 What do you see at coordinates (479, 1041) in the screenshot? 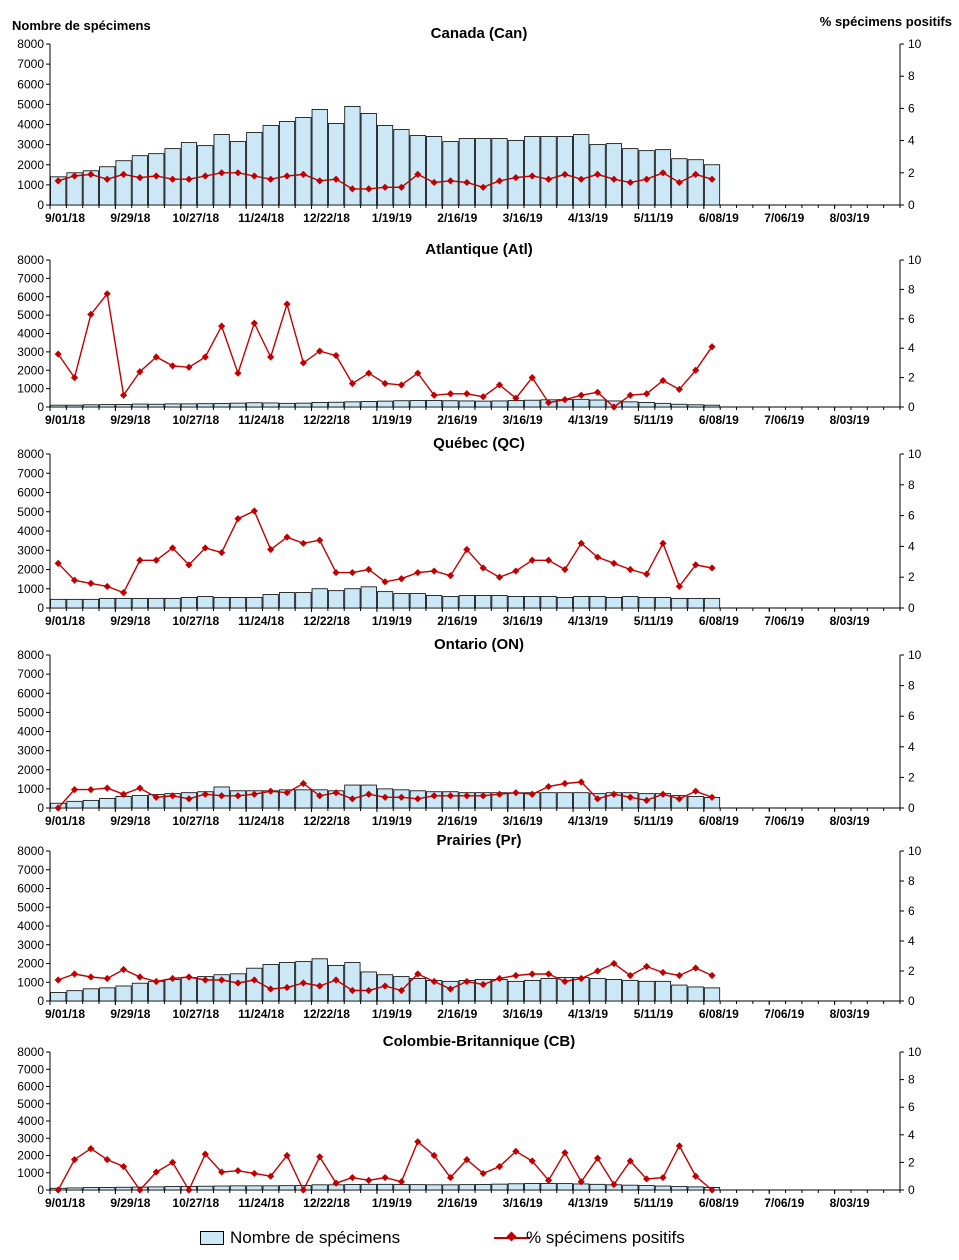
I see `chart-title: Colombie-Britannique (CB)` at bounding box center [479, 1041].